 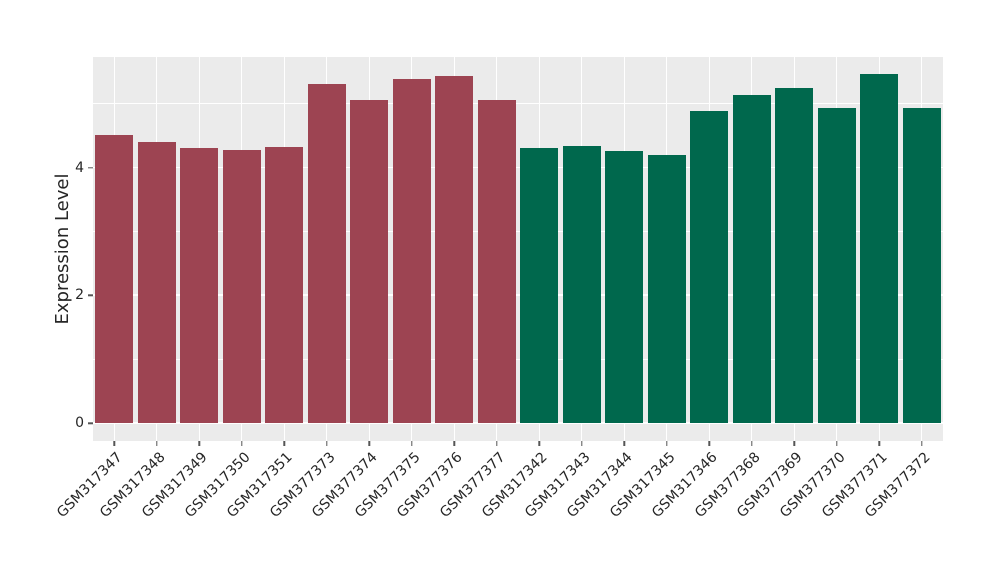 What do you see at coordinates (581, 284) in the screenshot?
I see `bar-GSM317343` at bounding box center [581, 284].